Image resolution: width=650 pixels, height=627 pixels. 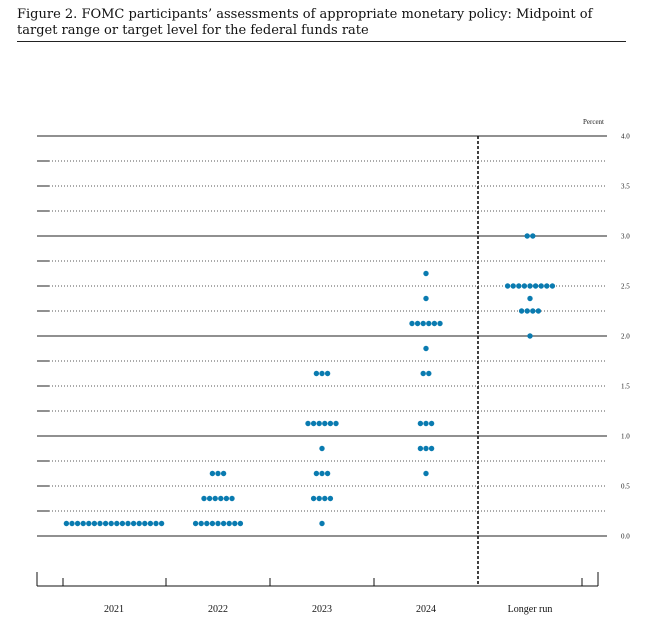 What do you see at coordinates (530, 609) in the screenshot?
I see `x-tick-label: Longer run` at bounding box center [530, 609].